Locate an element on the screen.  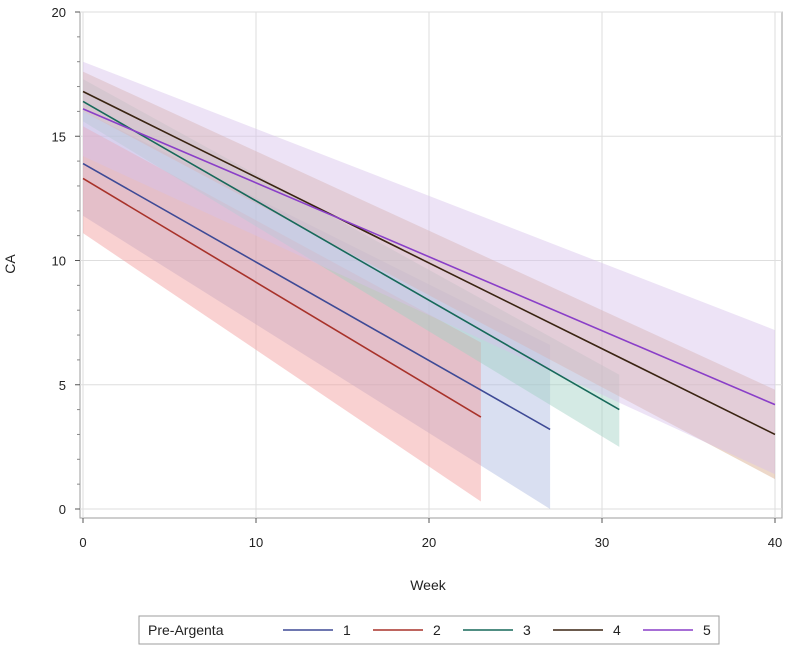
x-tick-label: 10 is located at coordinates (256, 542).